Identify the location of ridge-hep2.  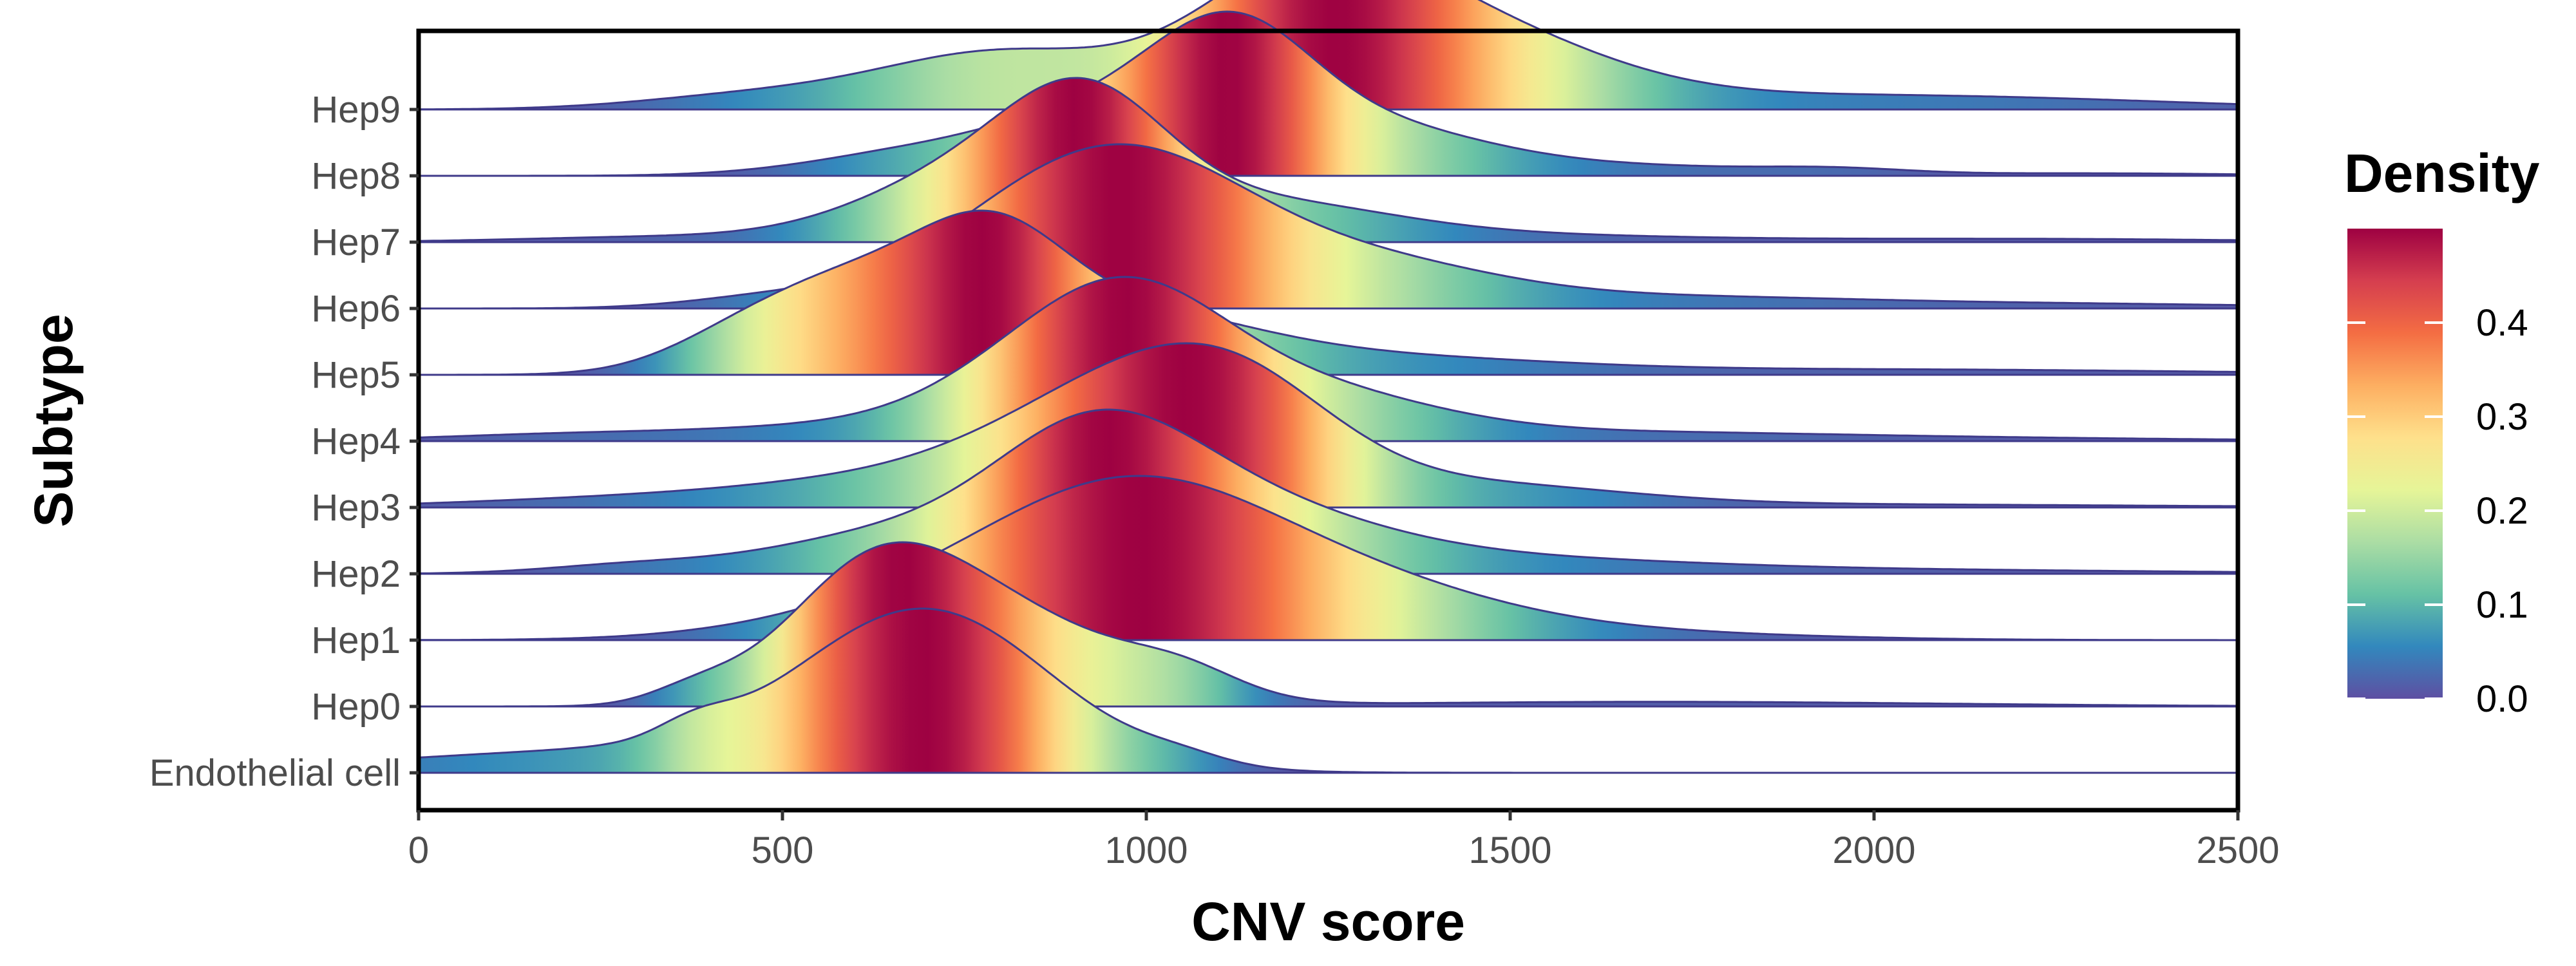
(1328, 492).